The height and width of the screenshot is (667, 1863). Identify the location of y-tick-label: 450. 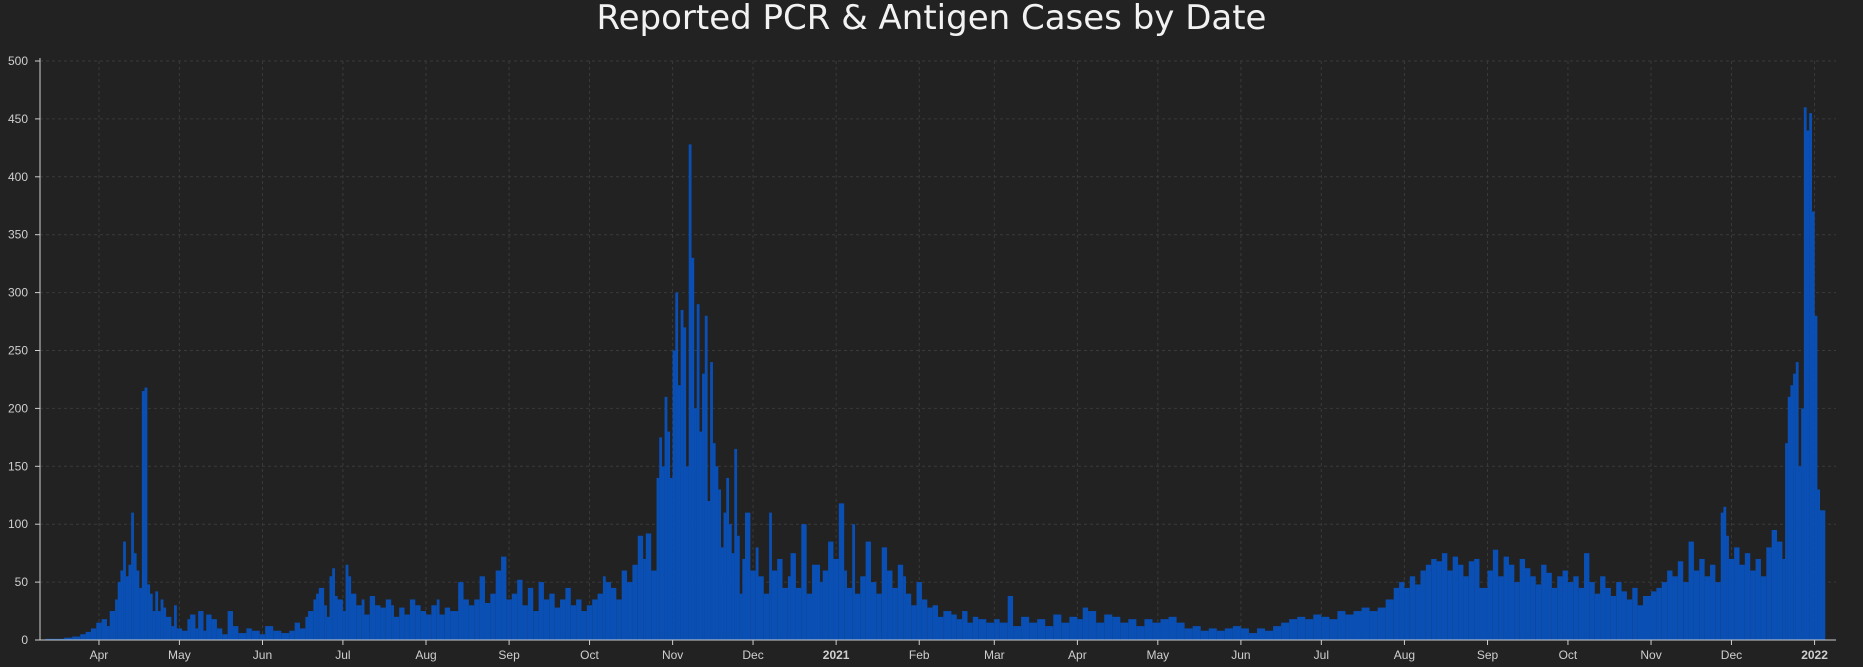
(18, 119).